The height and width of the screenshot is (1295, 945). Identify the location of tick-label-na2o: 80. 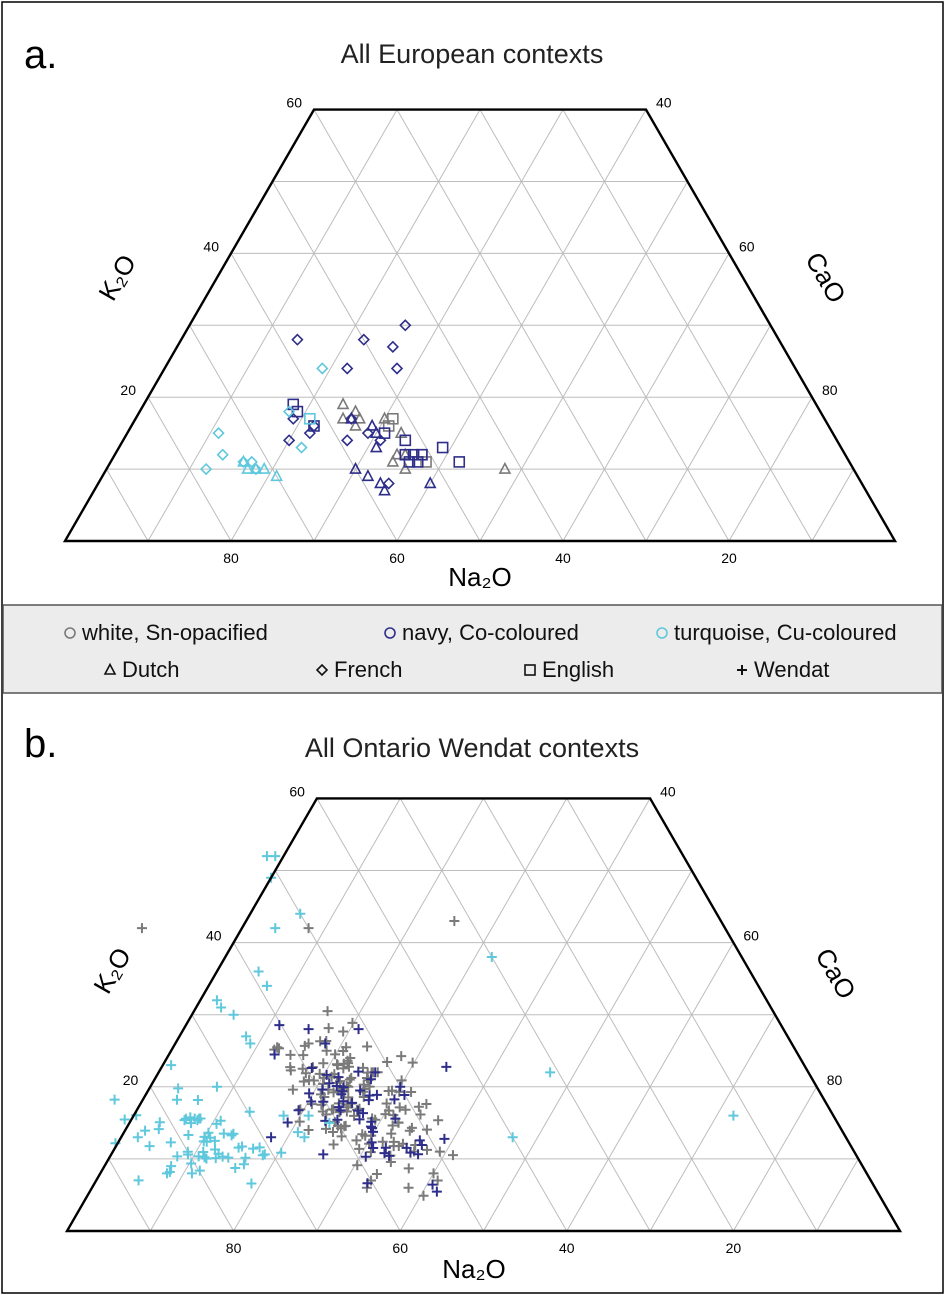
(231, 558).